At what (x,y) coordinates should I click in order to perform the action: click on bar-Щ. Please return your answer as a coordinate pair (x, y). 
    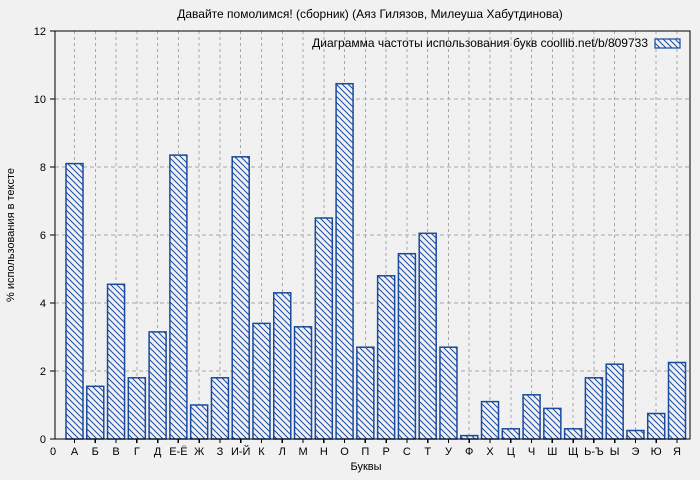
    Looking at the image, I should click on (573, 434).